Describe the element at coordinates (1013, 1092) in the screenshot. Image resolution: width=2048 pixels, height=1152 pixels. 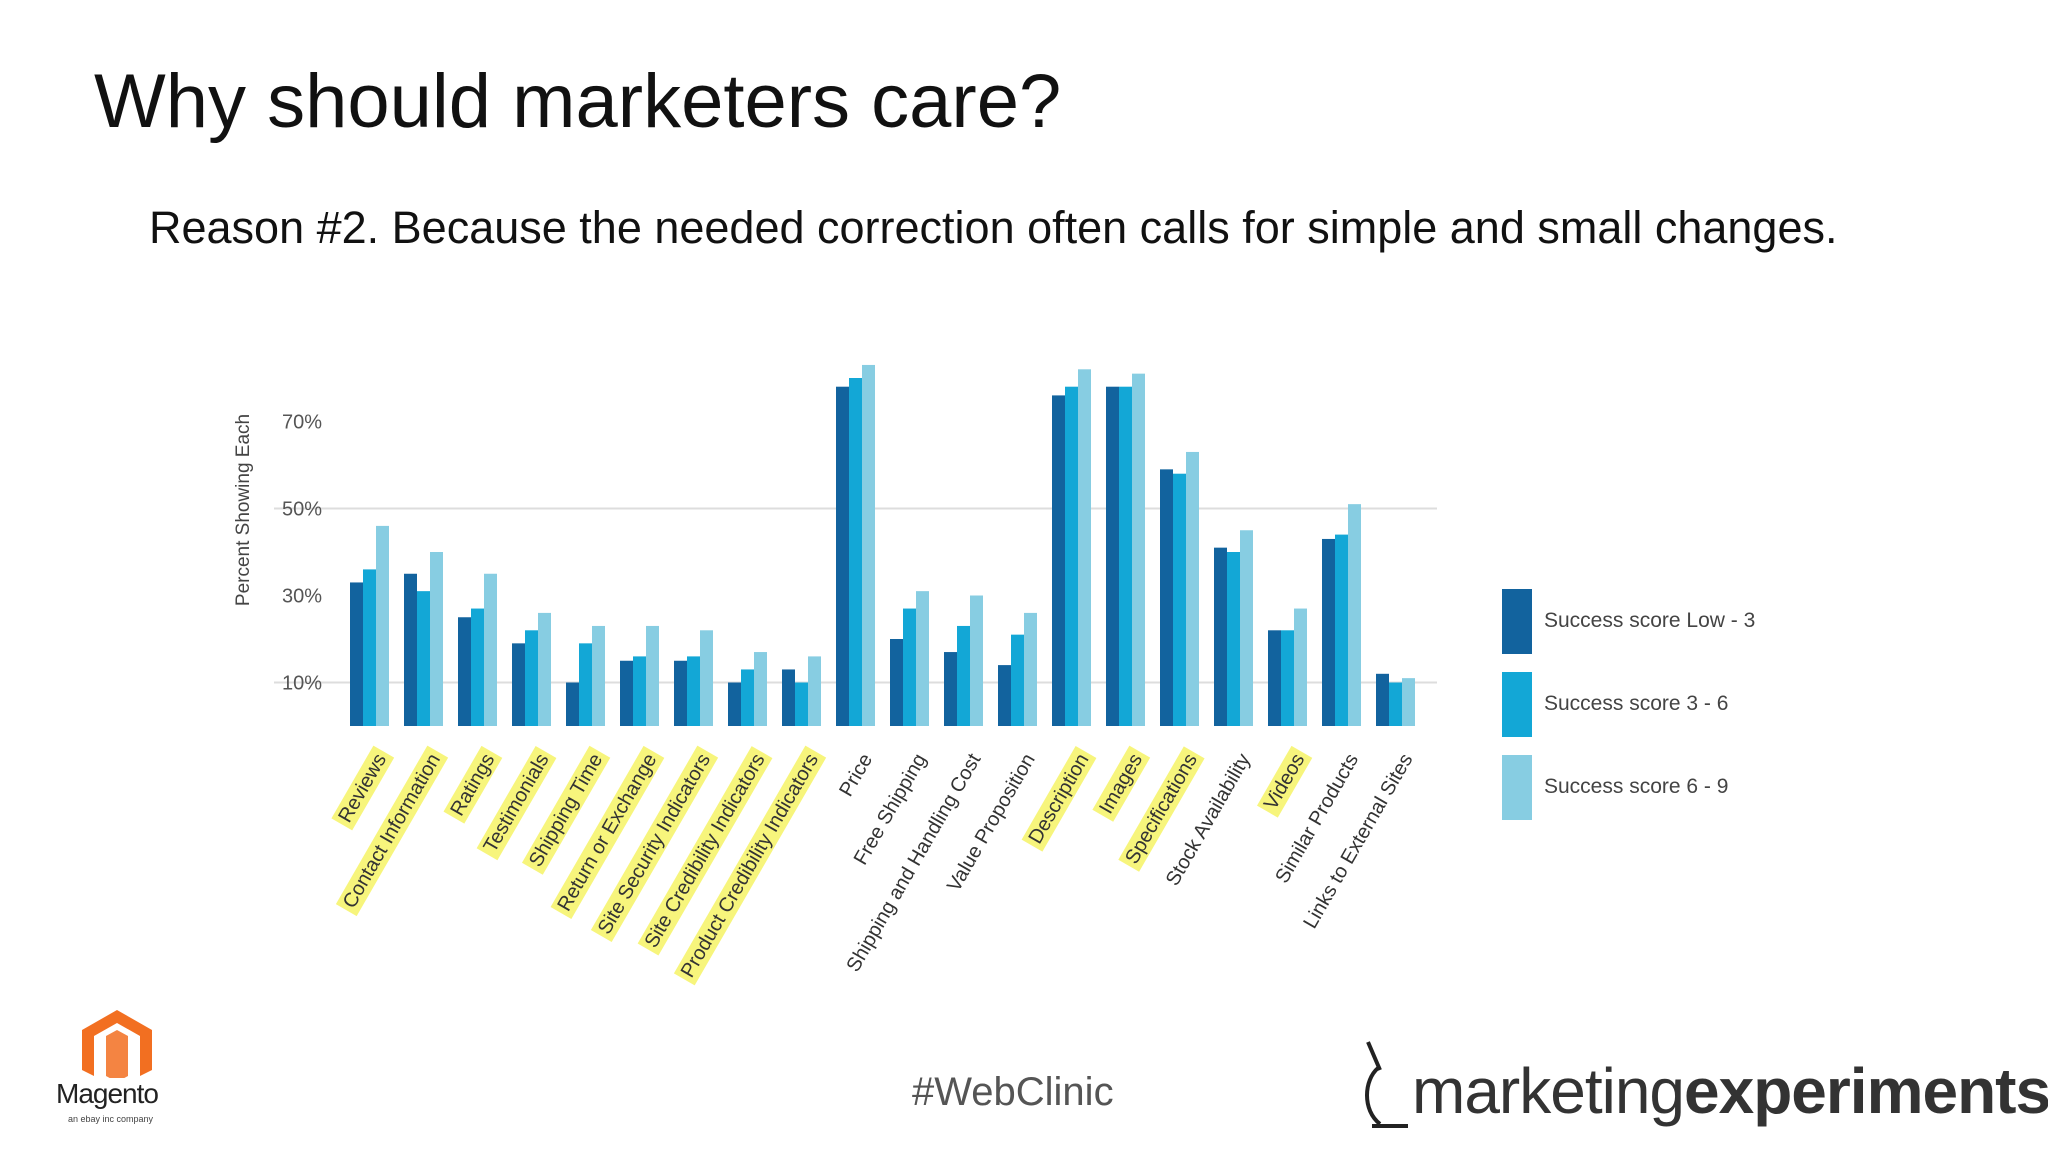
I see `hashtag: #WebClinic` at that location.